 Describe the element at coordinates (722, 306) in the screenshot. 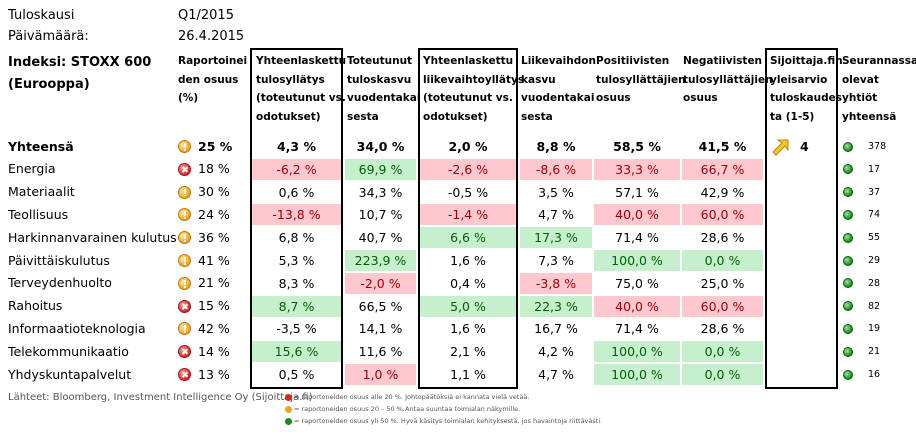

I see `cell-neg: 60,0 %` at that location.